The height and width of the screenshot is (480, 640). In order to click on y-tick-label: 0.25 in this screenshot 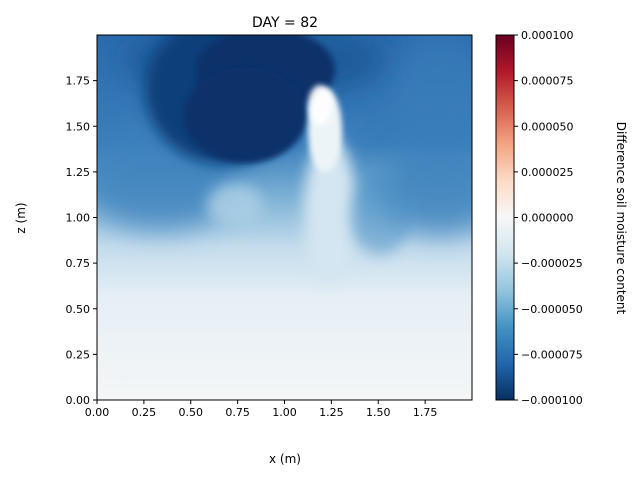, I will do `click(78, 354)`.